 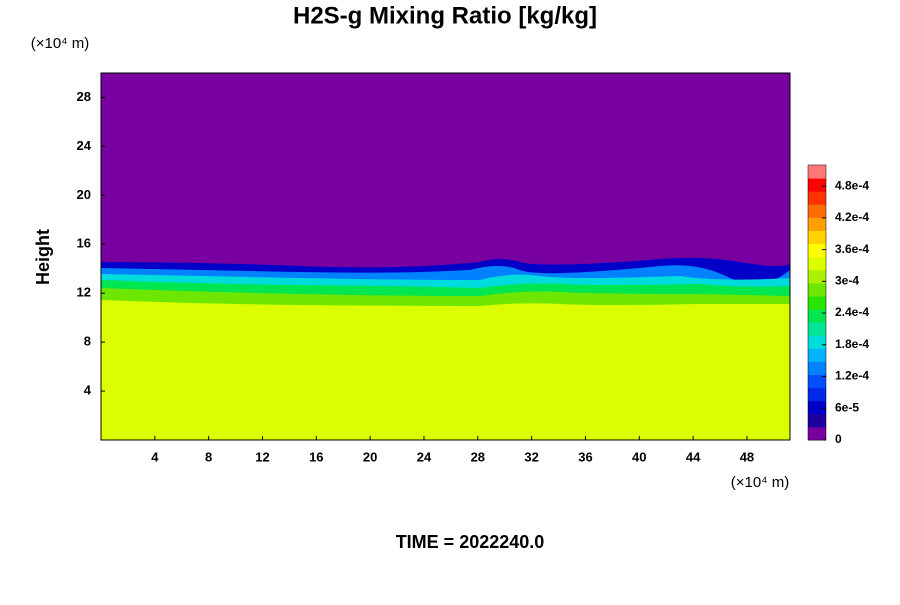 What do you see at coordinates (852, 249) in the screenshot?
I see `colorbar-tick-label: 3.6e-4` at bounding box center [852, 249].